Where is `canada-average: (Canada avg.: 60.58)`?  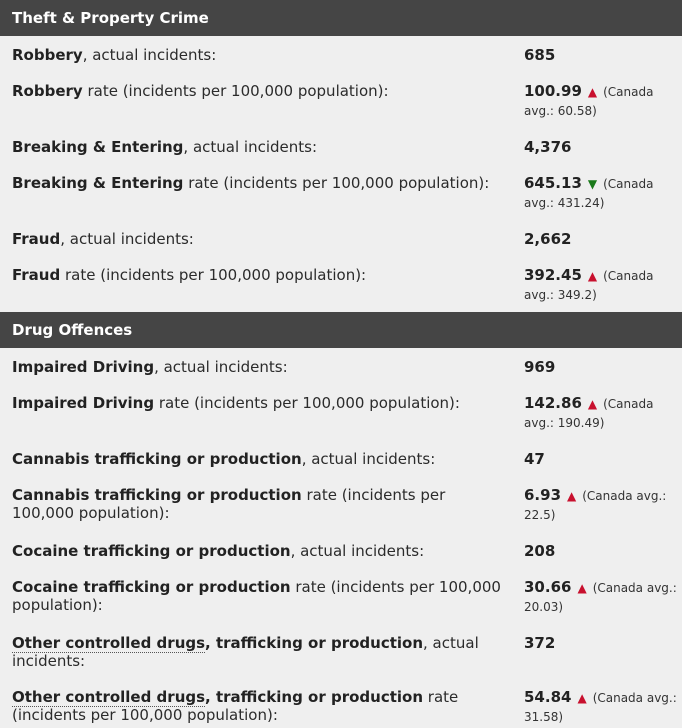 canada-average: (Canada avg.: 60.58) is located at coordinates (589, 101).